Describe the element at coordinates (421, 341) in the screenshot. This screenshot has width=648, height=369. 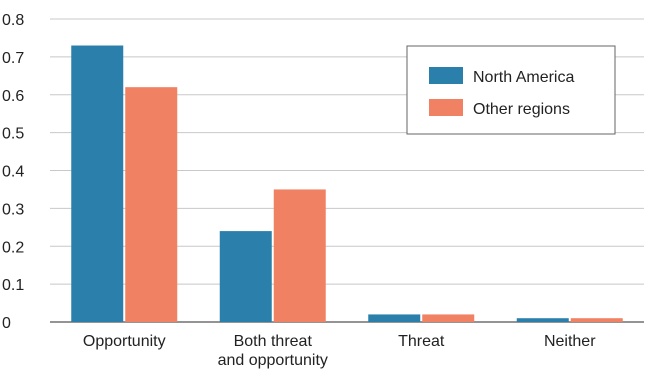
I see `x-category-label: Threat` at that location.